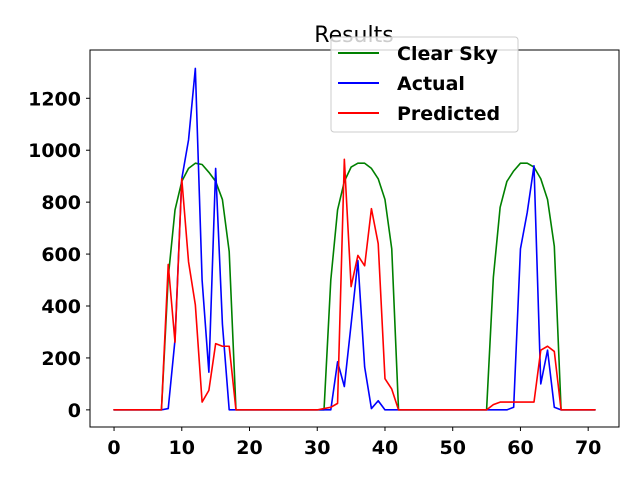 The image size is (640, 480). What do you see at coordinates (317, 448) in the screenshot?
I see `x-tick-label: 30` at bounding box center [317, 448].